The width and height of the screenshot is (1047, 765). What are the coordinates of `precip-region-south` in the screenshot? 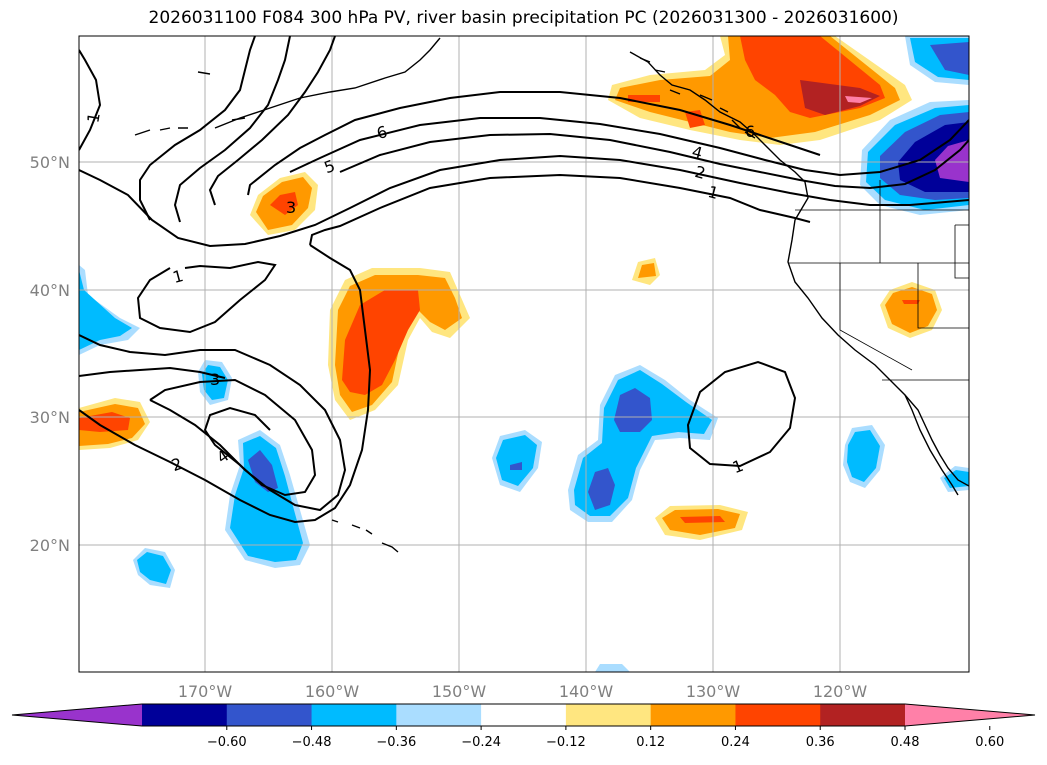 It's located at (612, 668).